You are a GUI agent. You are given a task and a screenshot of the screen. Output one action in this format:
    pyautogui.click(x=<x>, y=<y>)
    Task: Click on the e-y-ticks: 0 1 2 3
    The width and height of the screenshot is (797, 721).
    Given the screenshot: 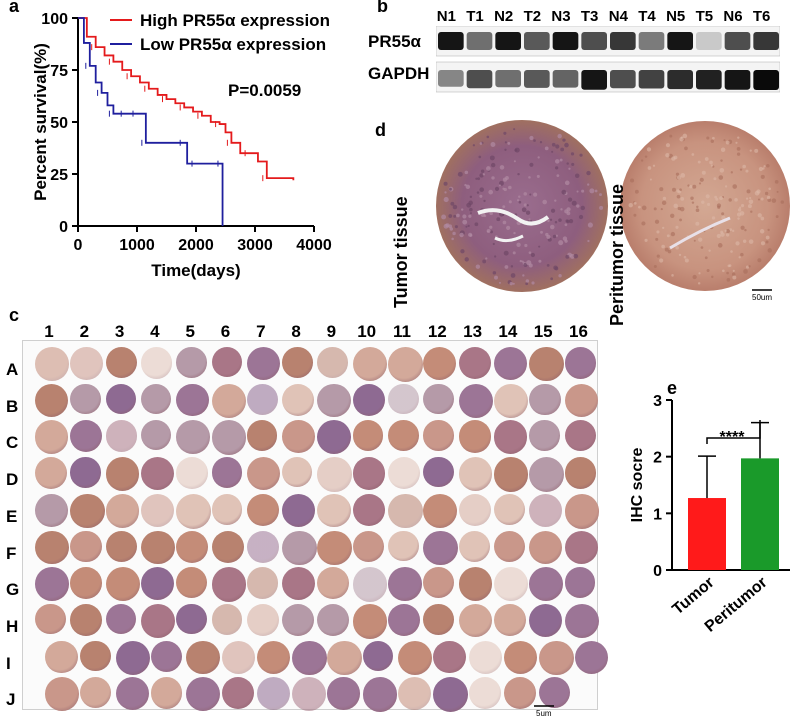 What is the action you would take?
    pyautogui.click(x=662, y=486)
    